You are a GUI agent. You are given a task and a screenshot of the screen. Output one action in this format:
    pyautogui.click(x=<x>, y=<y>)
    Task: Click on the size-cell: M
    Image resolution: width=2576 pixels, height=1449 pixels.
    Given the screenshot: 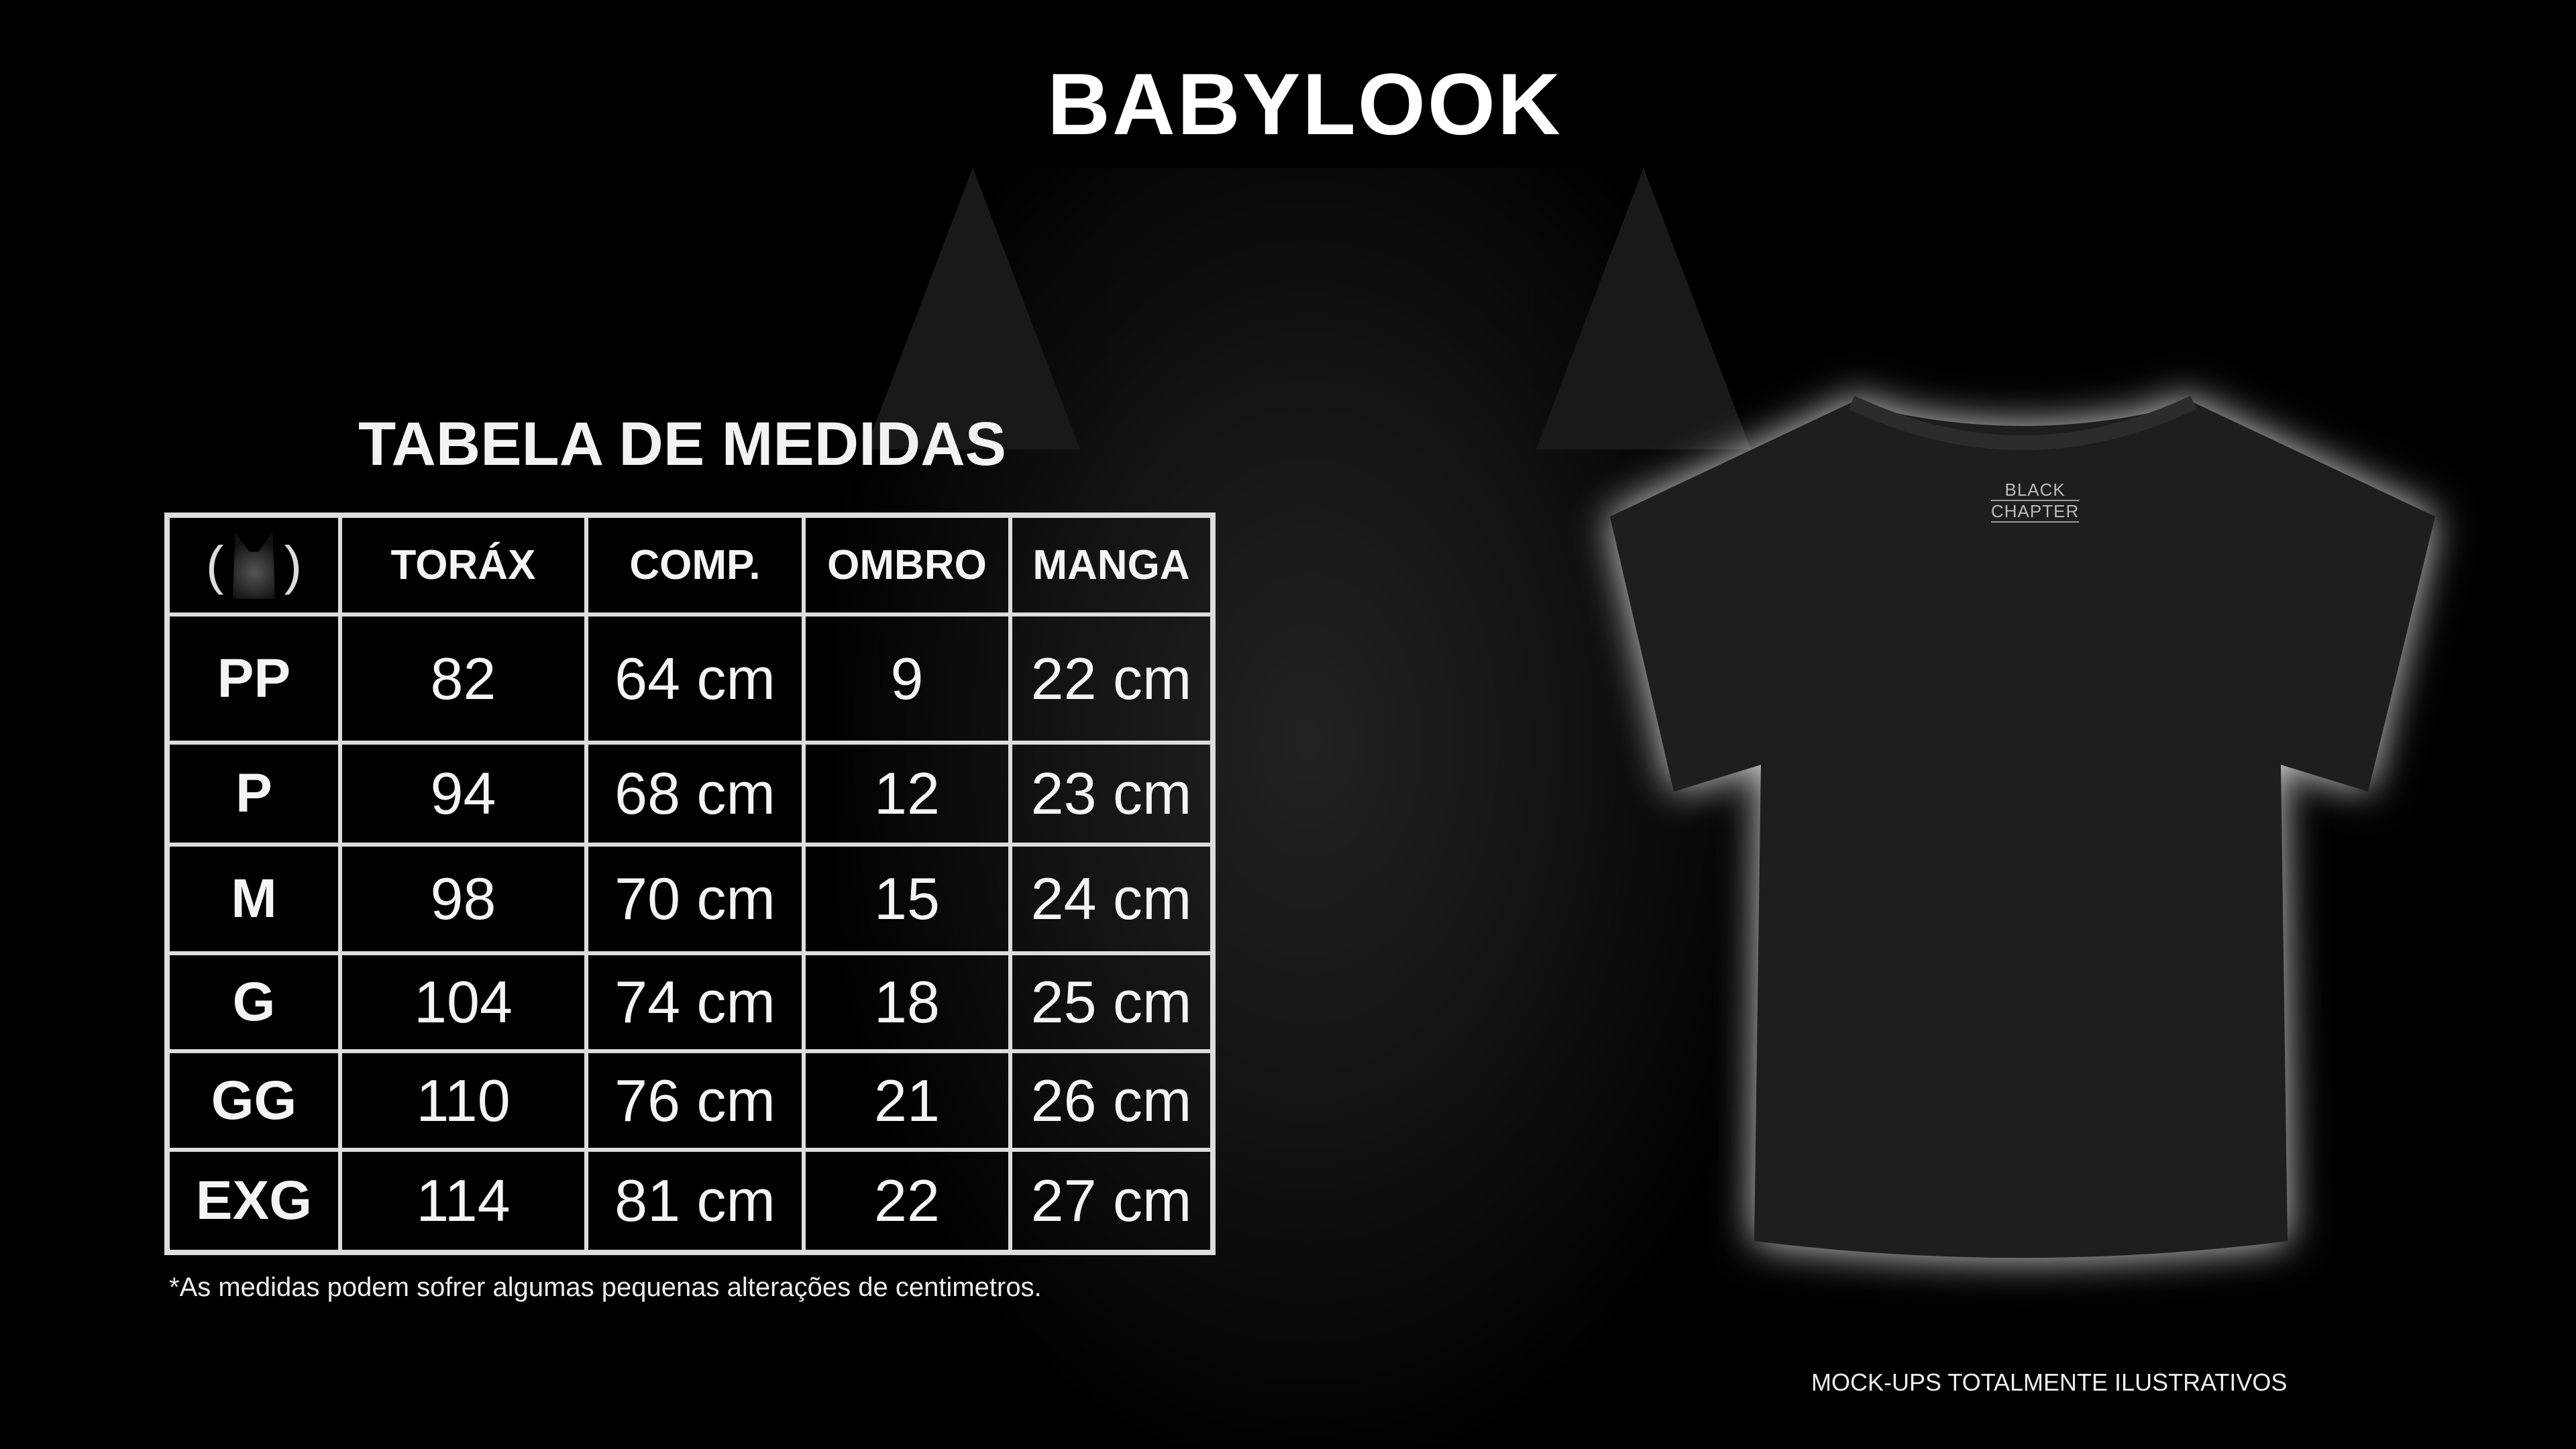 What is the action you would take?
    pyautogui.click(x=254, y=899)
    